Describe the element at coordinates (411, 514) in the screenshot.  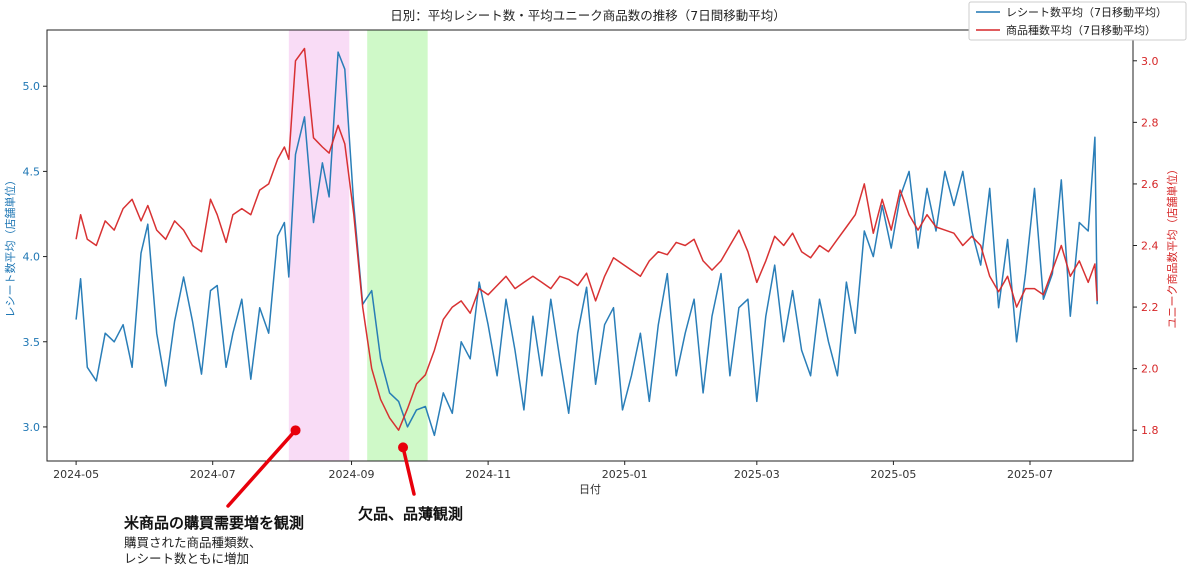
I see `annotation-stockout-title: 欠品、品薄観測` at that location.